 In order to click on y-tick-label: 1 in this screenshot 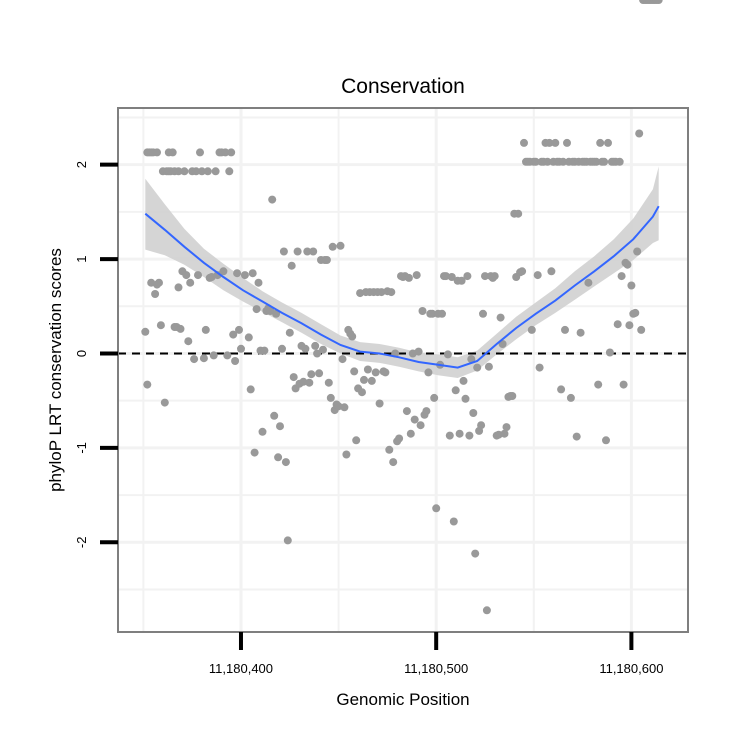, I will do `click(81, 258)`.